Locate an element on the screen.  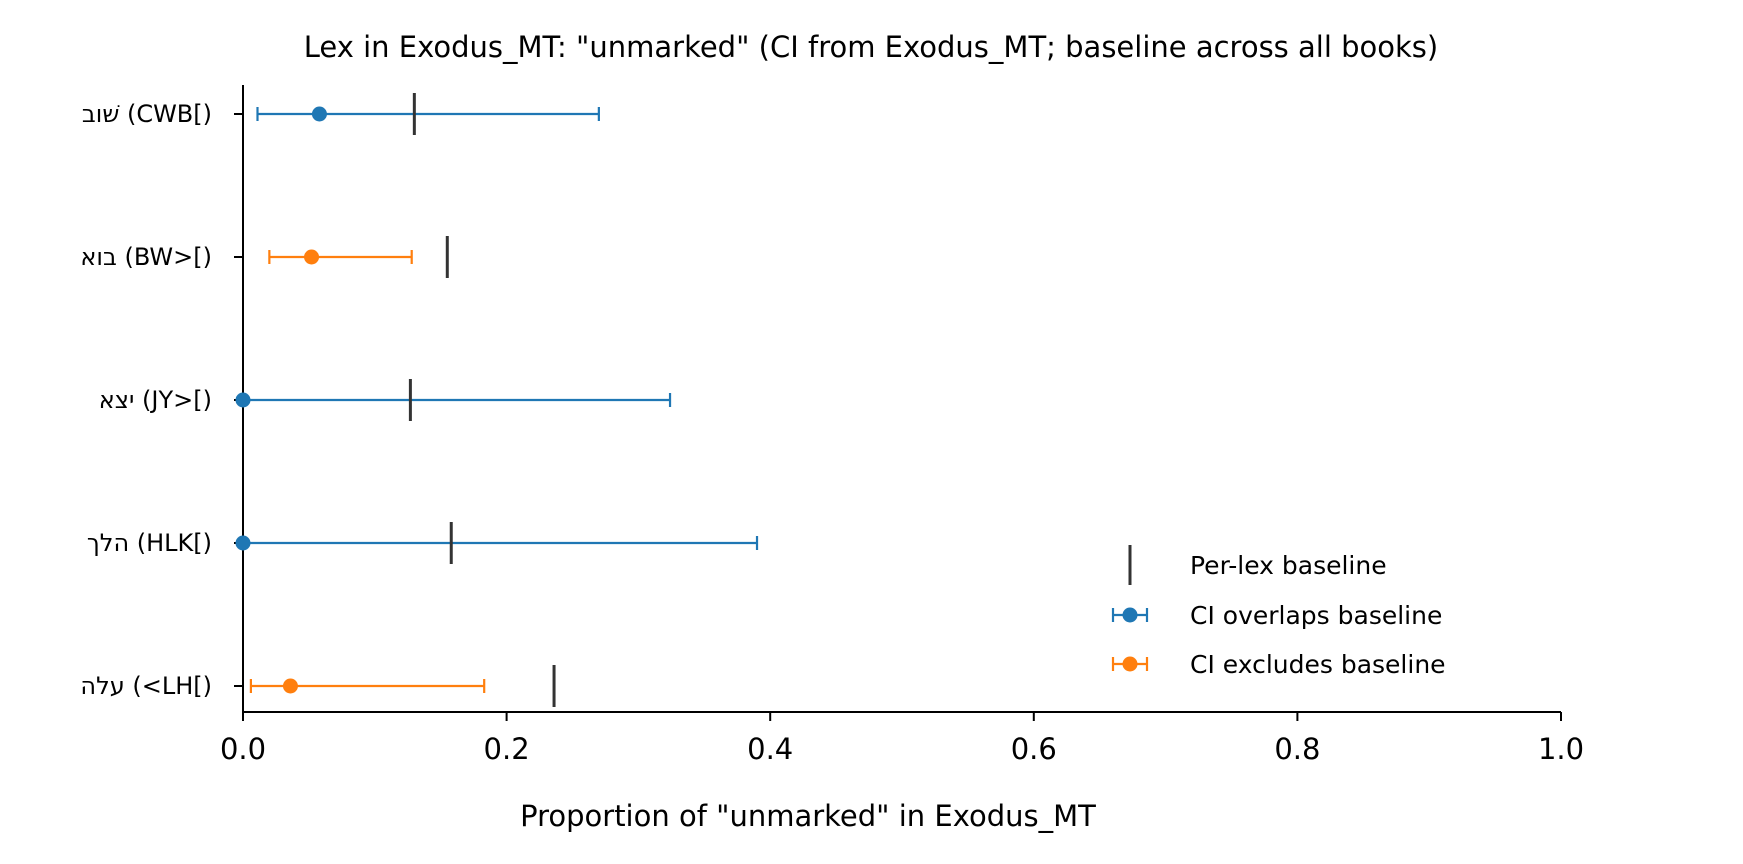
legend-label: CI overlaps baseline is located at coordinates (1316, 615).